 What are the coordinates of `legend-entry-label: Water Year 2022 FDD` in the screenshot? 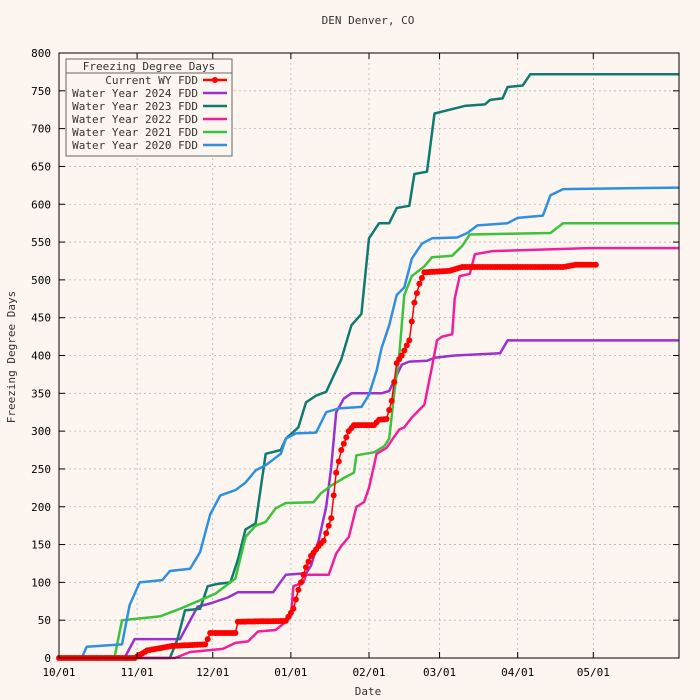 It's located at (135, 119).